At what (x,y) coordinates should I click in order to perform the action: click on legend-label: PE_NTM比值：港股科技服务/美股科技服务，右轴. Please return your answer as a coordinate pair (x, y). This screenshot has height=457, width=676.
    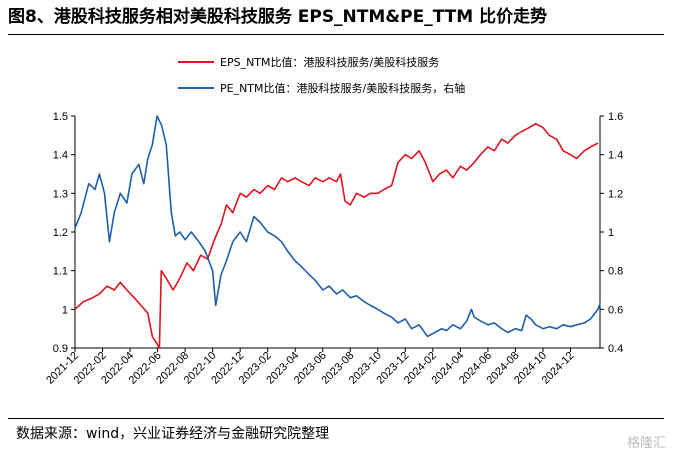
    Looking at the image, I should click on (342, 88).